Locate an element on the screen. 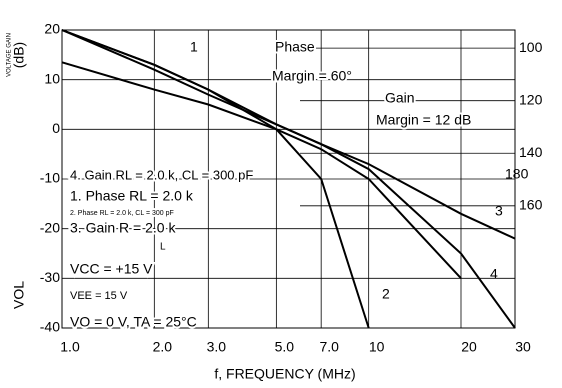  y-tick-label: -20 is located at coordinates (50, 227).